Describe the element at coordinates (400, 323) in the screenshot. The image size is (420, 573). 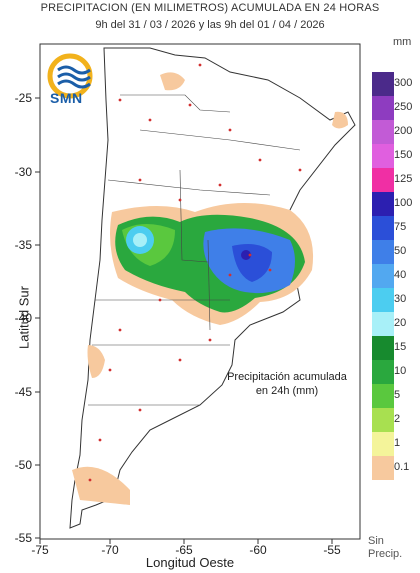
I see `legend-label: 20` at that location.